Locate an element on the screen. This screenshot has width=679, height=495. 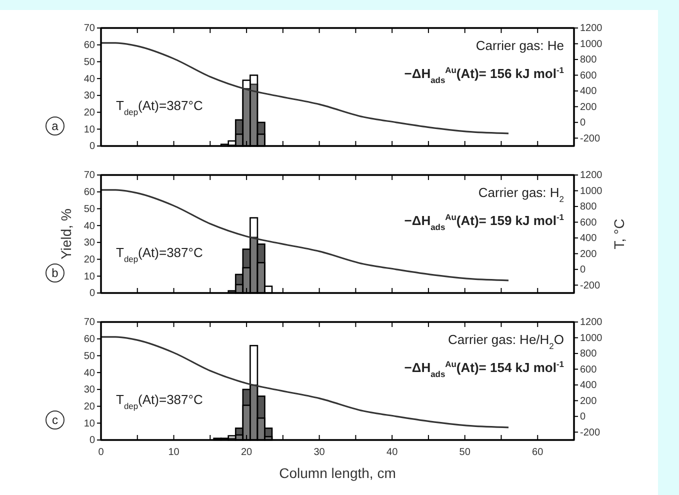
x-tick-label: 40 is located at coordinates (392, 452).